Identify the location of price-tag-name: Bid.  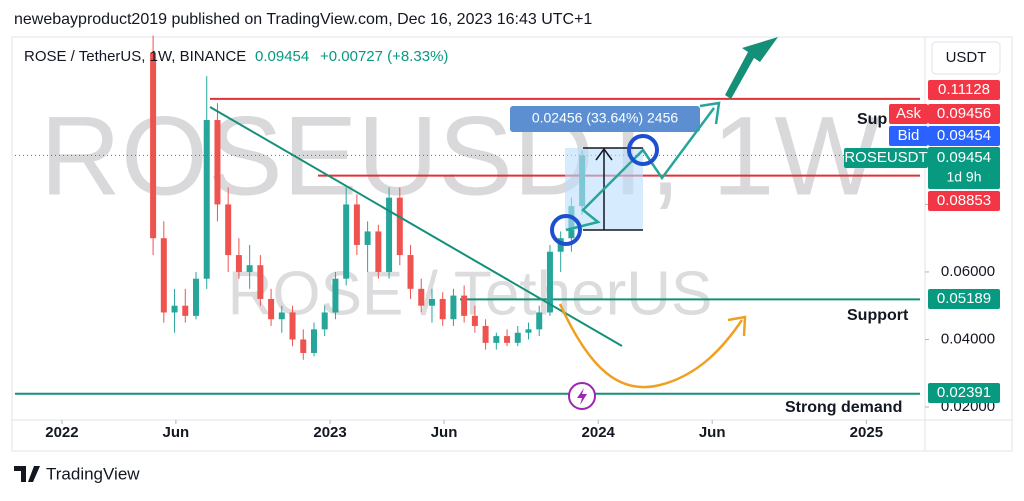
(909, 135).